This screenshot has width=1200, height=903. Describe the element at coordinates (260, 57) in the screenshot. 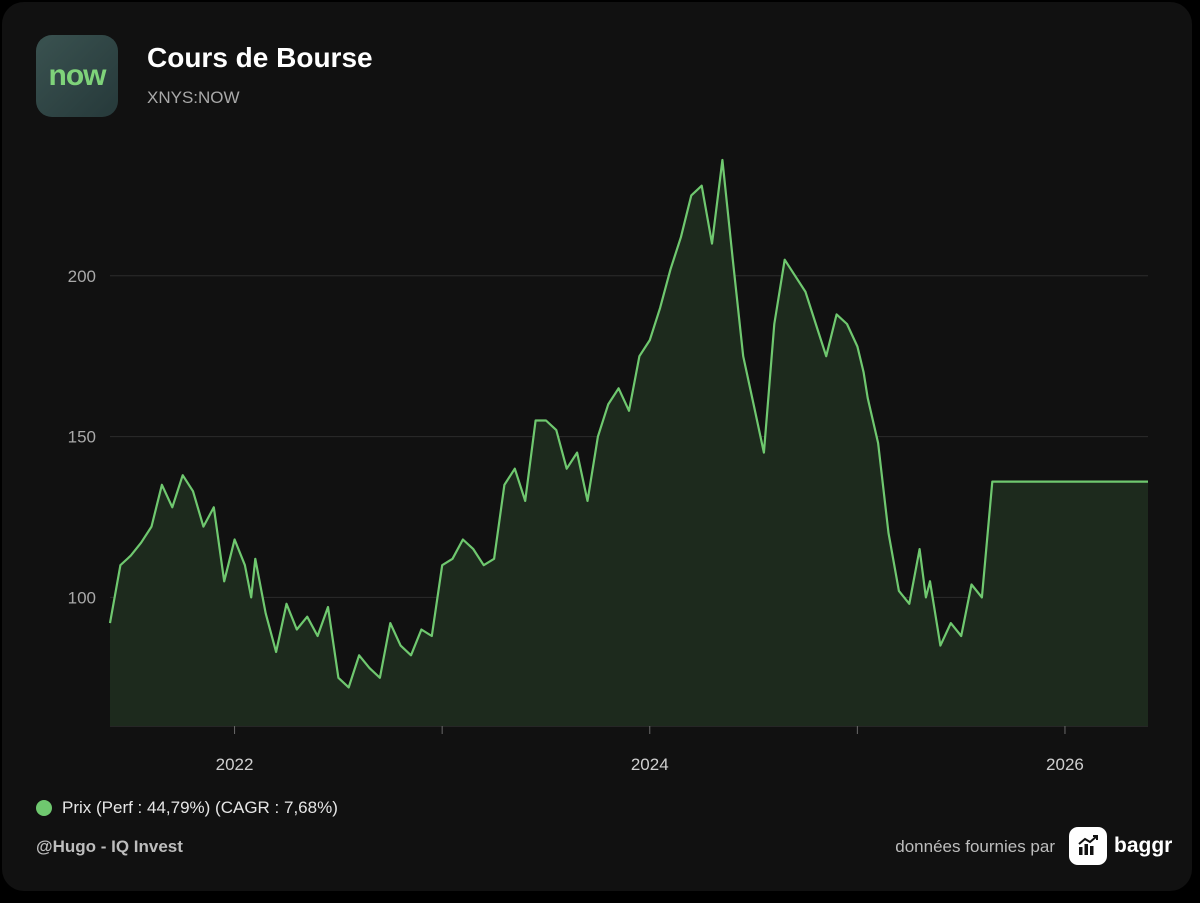

I see `page-title: Cours de Bourse` at that location.